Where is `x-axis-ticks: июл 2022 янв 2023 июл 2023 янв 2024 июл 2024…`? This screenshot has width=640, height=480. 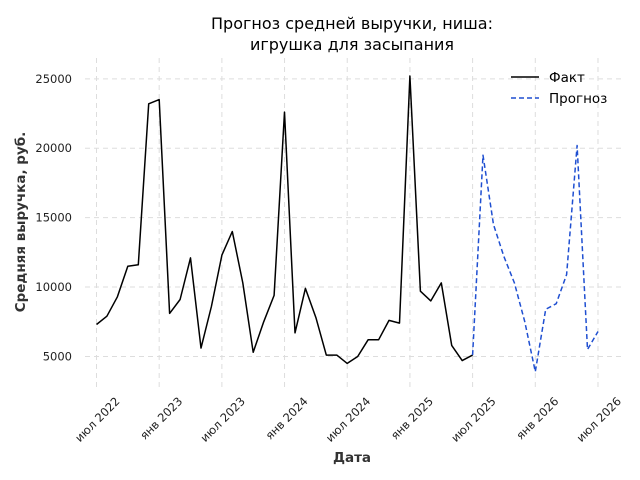 x-axis-ticks: июл 2022 янв 2023 июл 2023 янв 2024 июл 2024… is located at coordinates (348, 419).